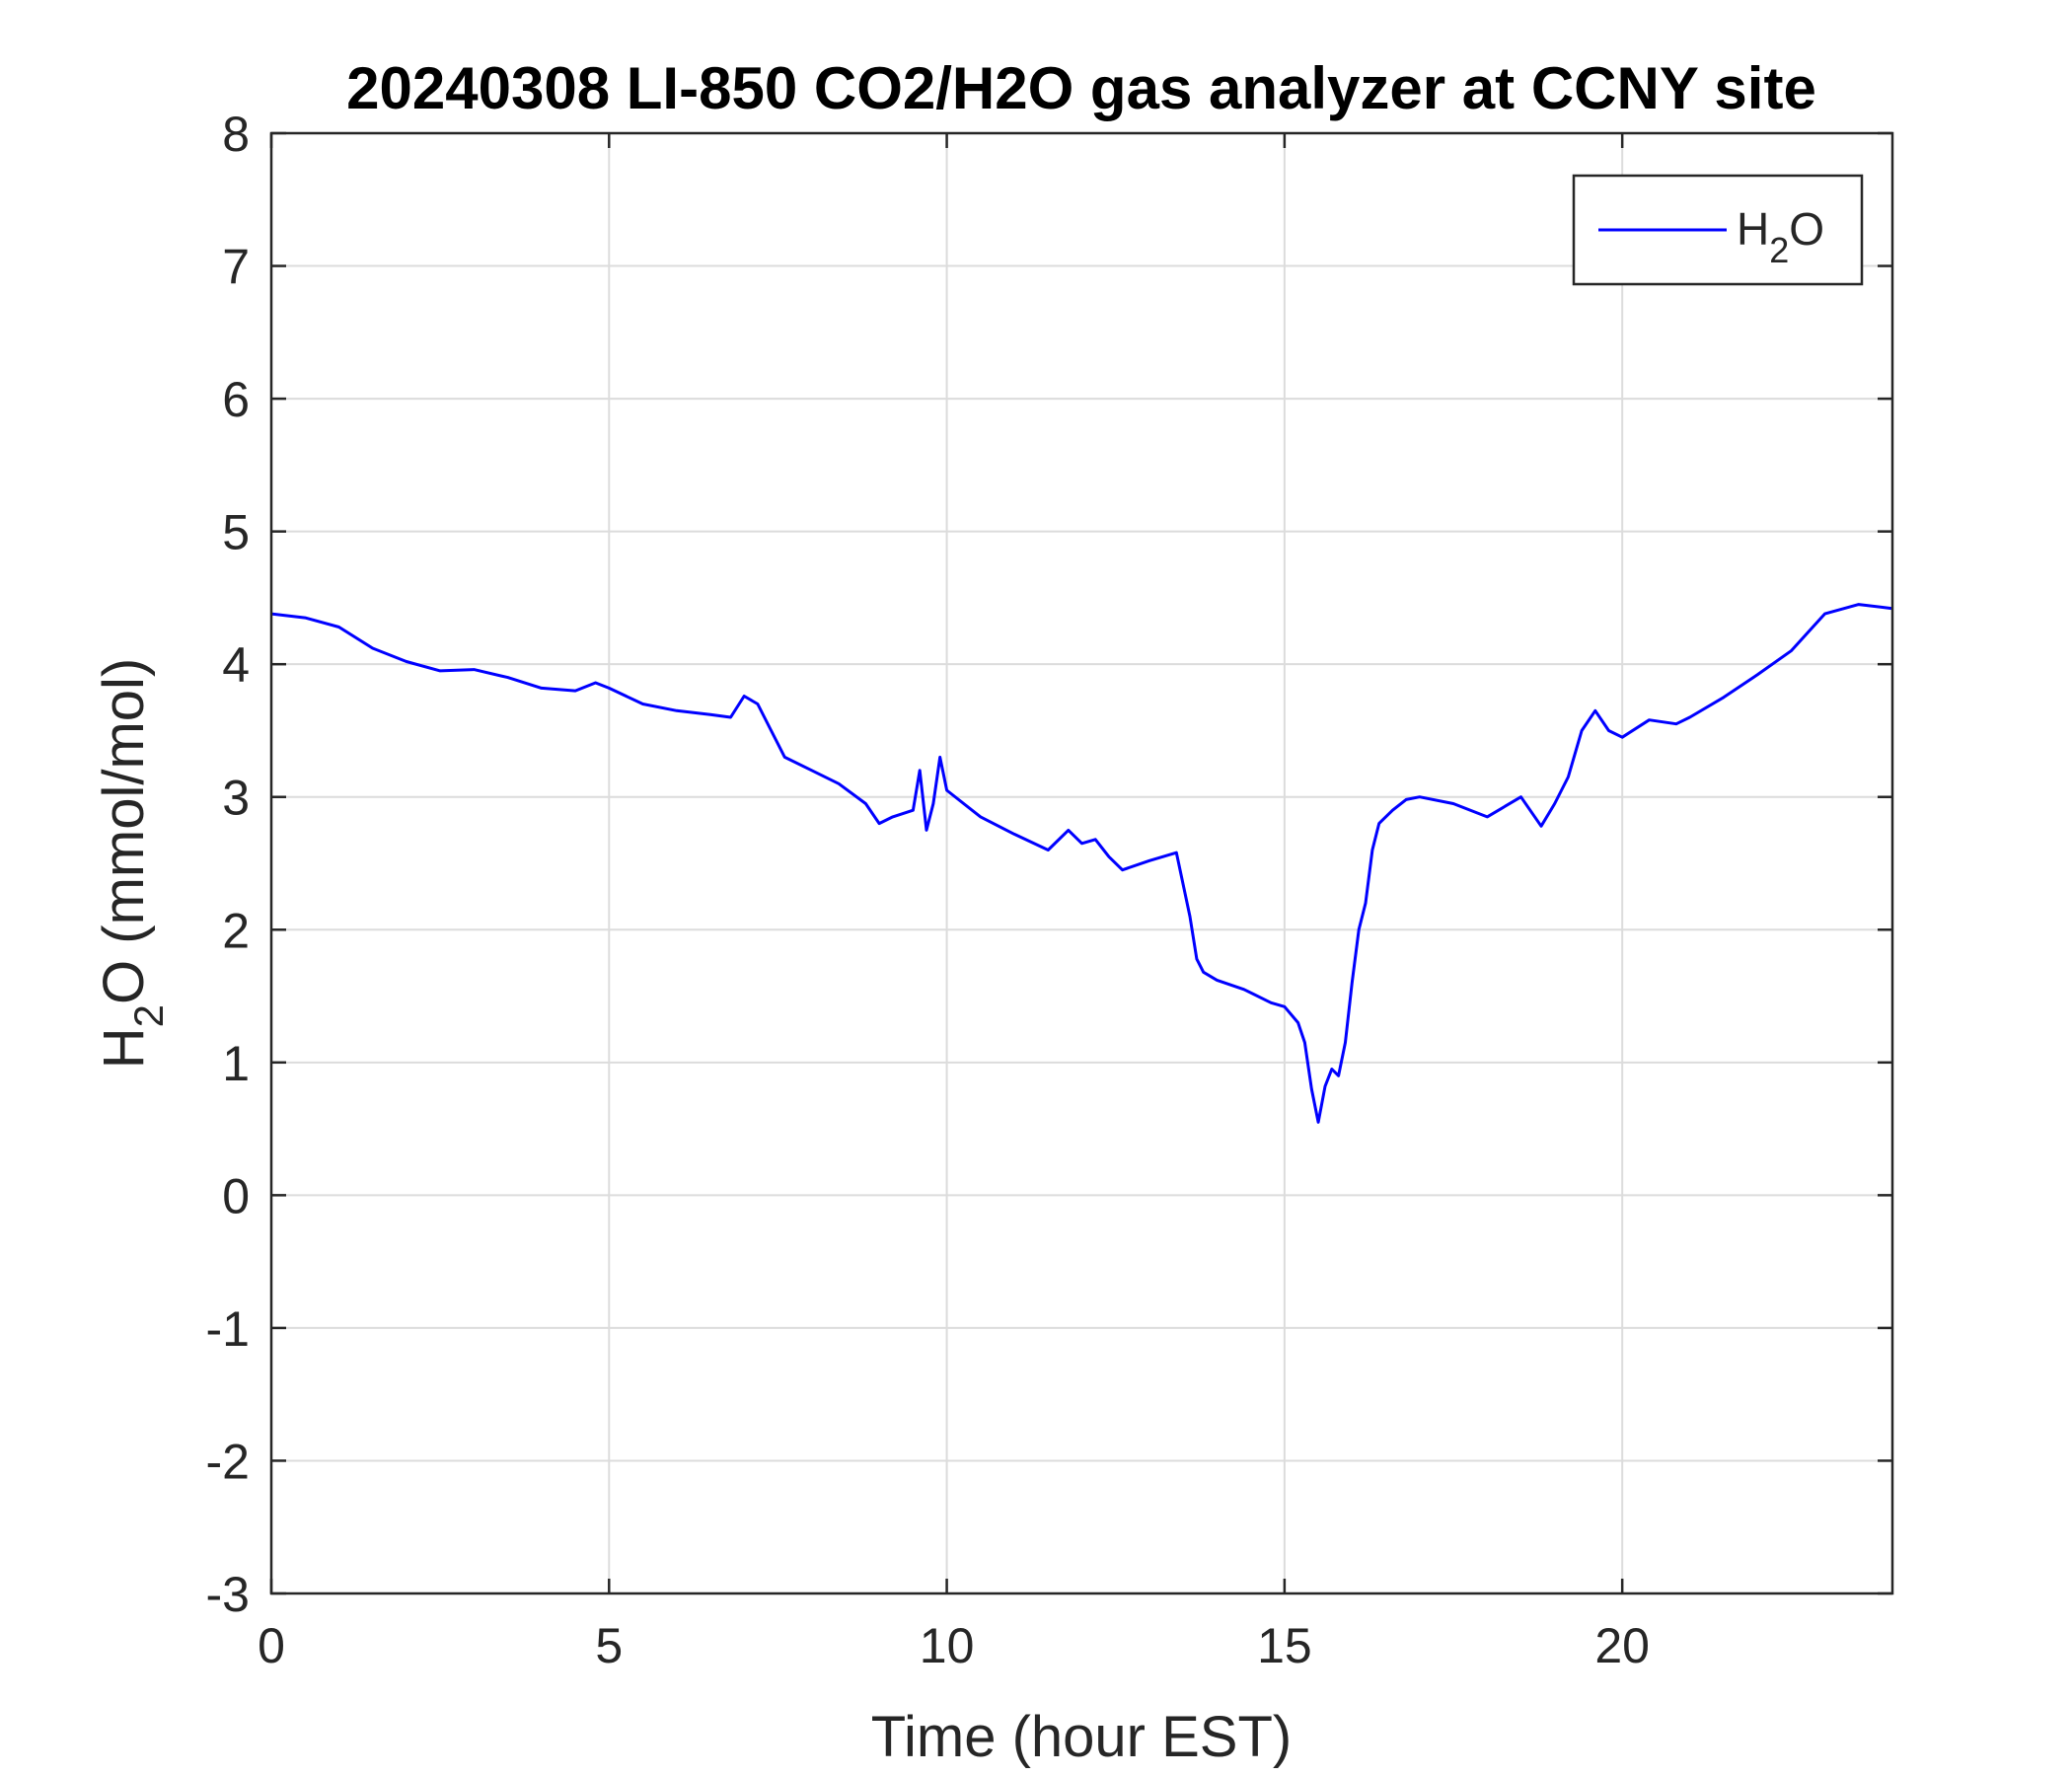  Describe the element at coordinates (124, 831) in the screenshot. I see `y-axis-label-rest: O (mmol/mol)` at that location.